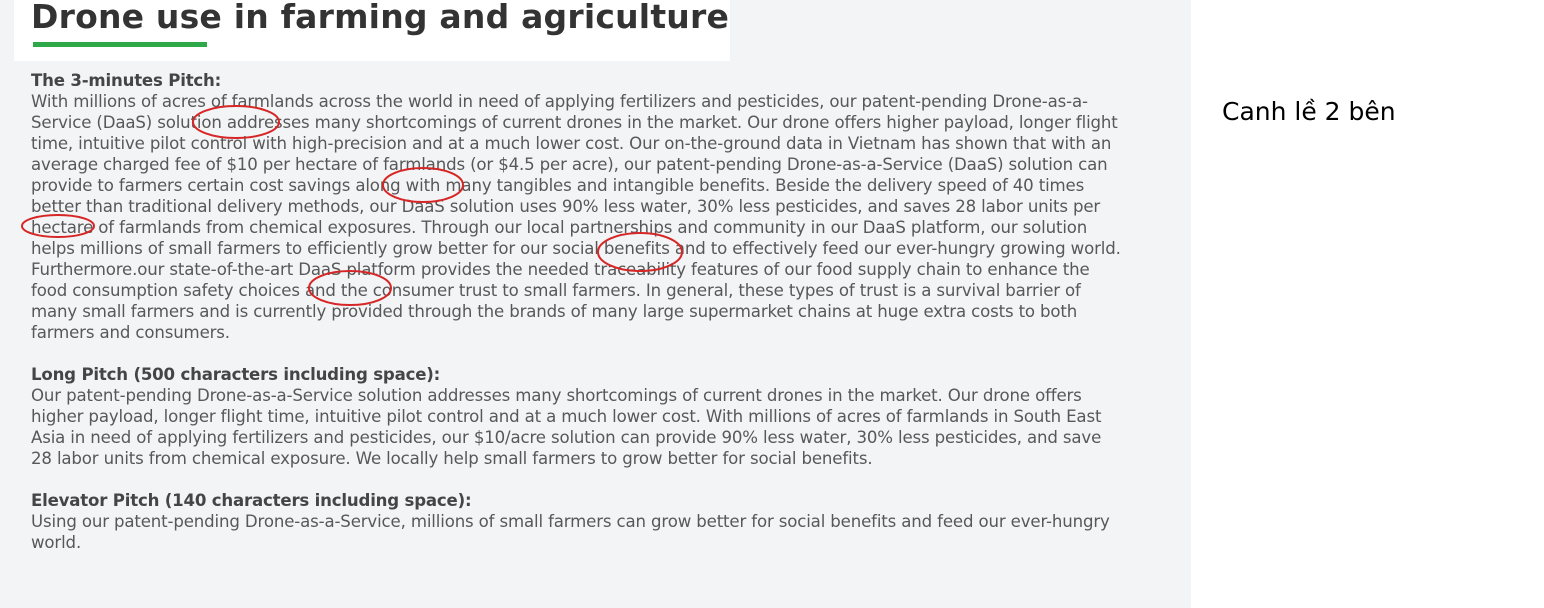 The width and height of the screenshot is (1544, 608). I want to click on section-heading: The 3-minutes Pitch:, so click(126, 80).